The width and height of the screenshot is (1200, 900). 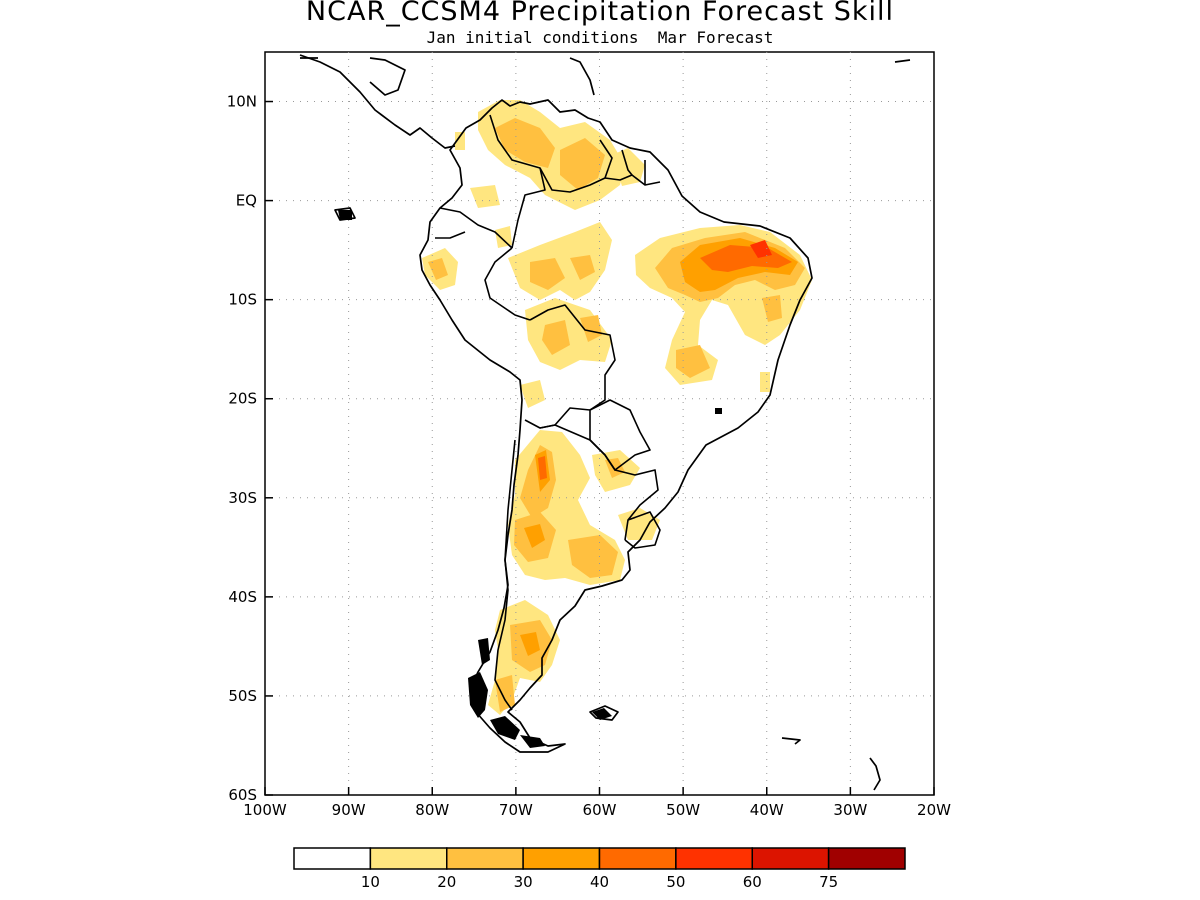 I want to click on colorbar-label: 10, so click(x=370, y=882).